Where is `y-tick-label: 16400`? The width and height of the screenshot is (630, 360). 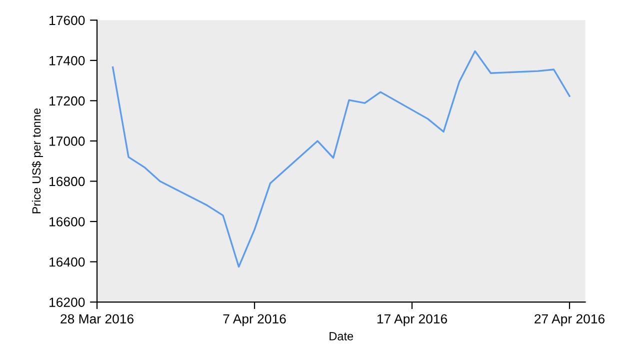
y-tick-label: 16400 is located at coordinates (67, 262).